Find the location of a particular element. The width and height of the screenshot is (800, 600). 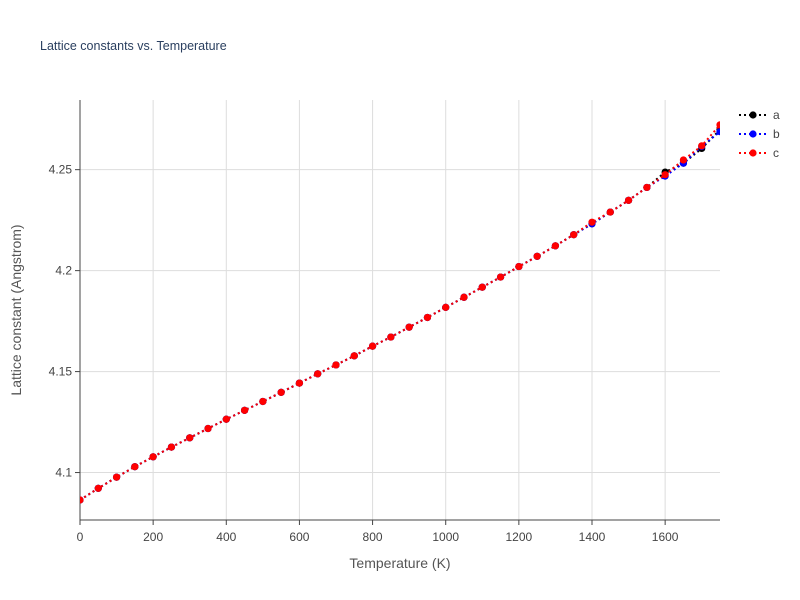

legend-item-a: a is located at coordinates (759, 115).